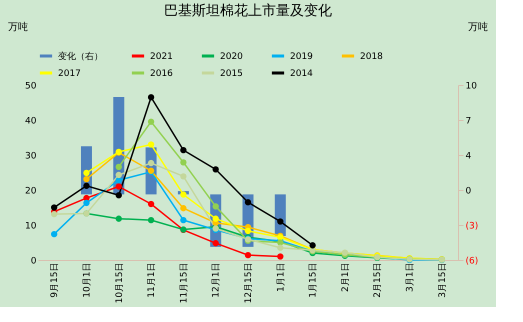 The width and height of the screenshot is (523, 322). What do you see at coordinates (472, 261) in the screenshot?
I see `y2-tick-label: (6)` at bounding box center [472, 261].